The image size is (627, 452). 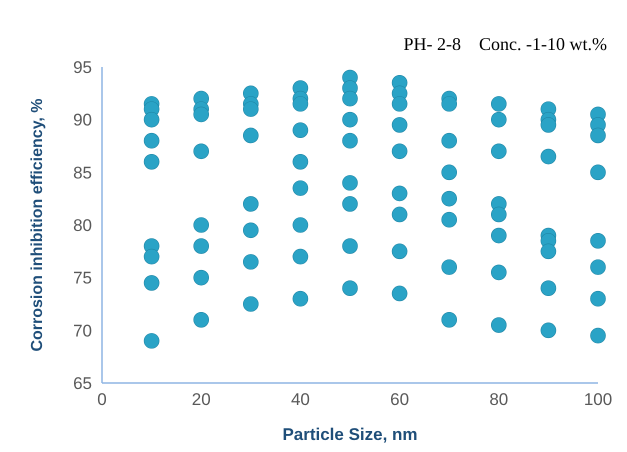 I want to click on x-tick-label: 60, so click(x=400, y=399).